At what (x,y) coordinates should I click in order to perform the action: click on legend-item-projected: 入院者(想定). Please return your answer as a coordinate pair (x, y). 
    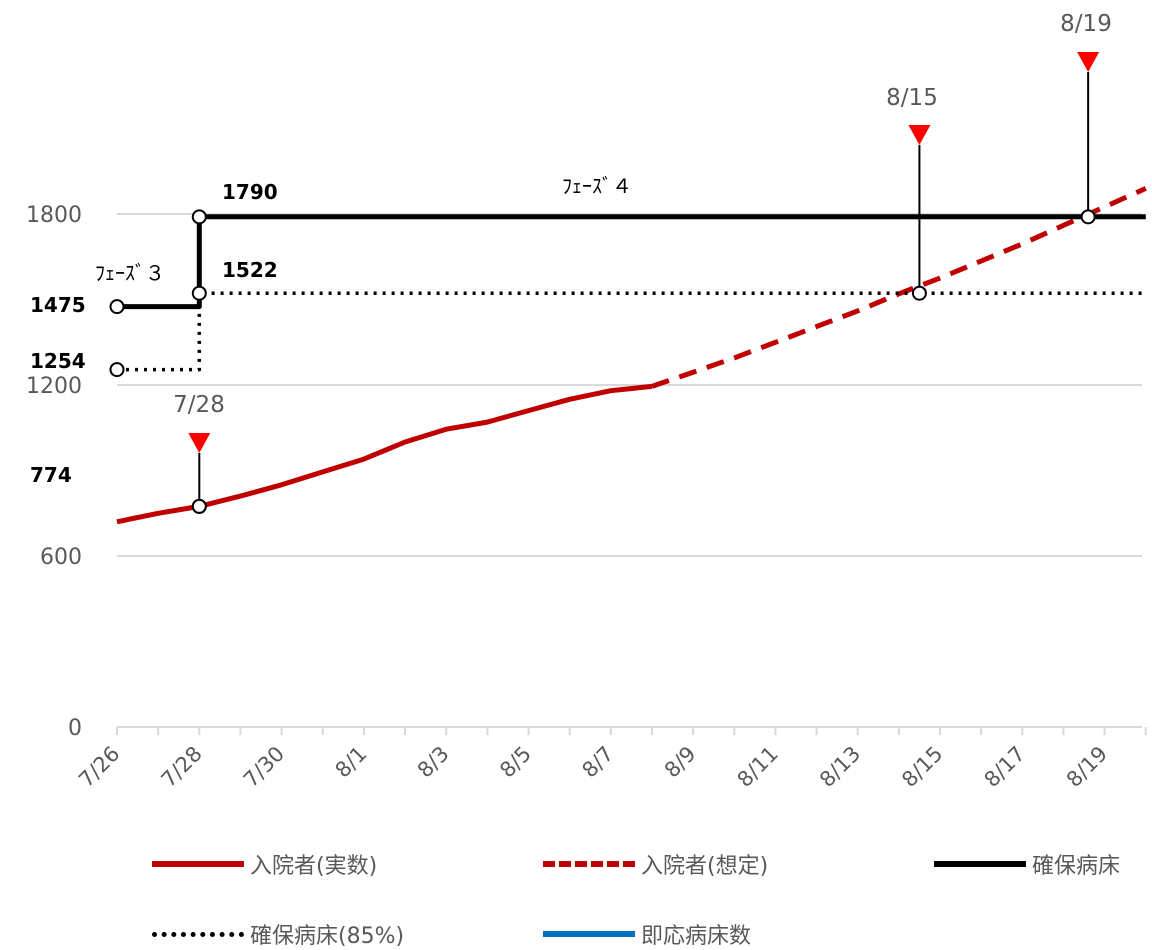
    Looking at the image, I should click on (655, 864).